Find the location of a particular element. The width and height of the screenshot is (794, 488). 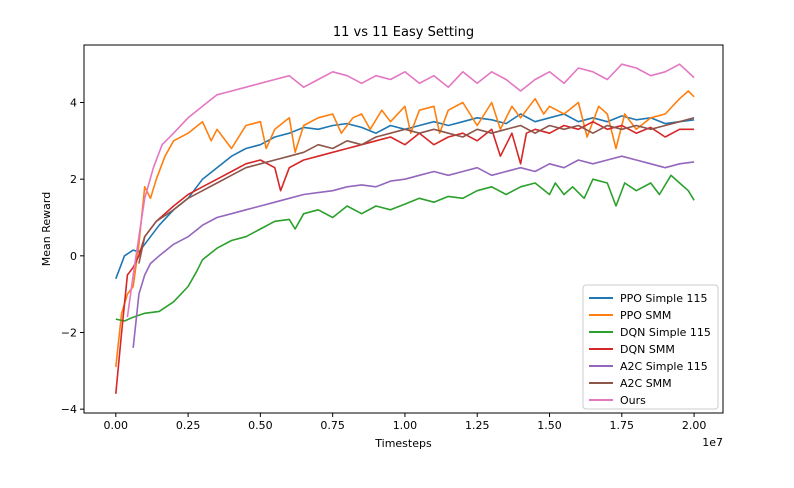

y-tick-label: −4 is located at coordinates (69, 409).